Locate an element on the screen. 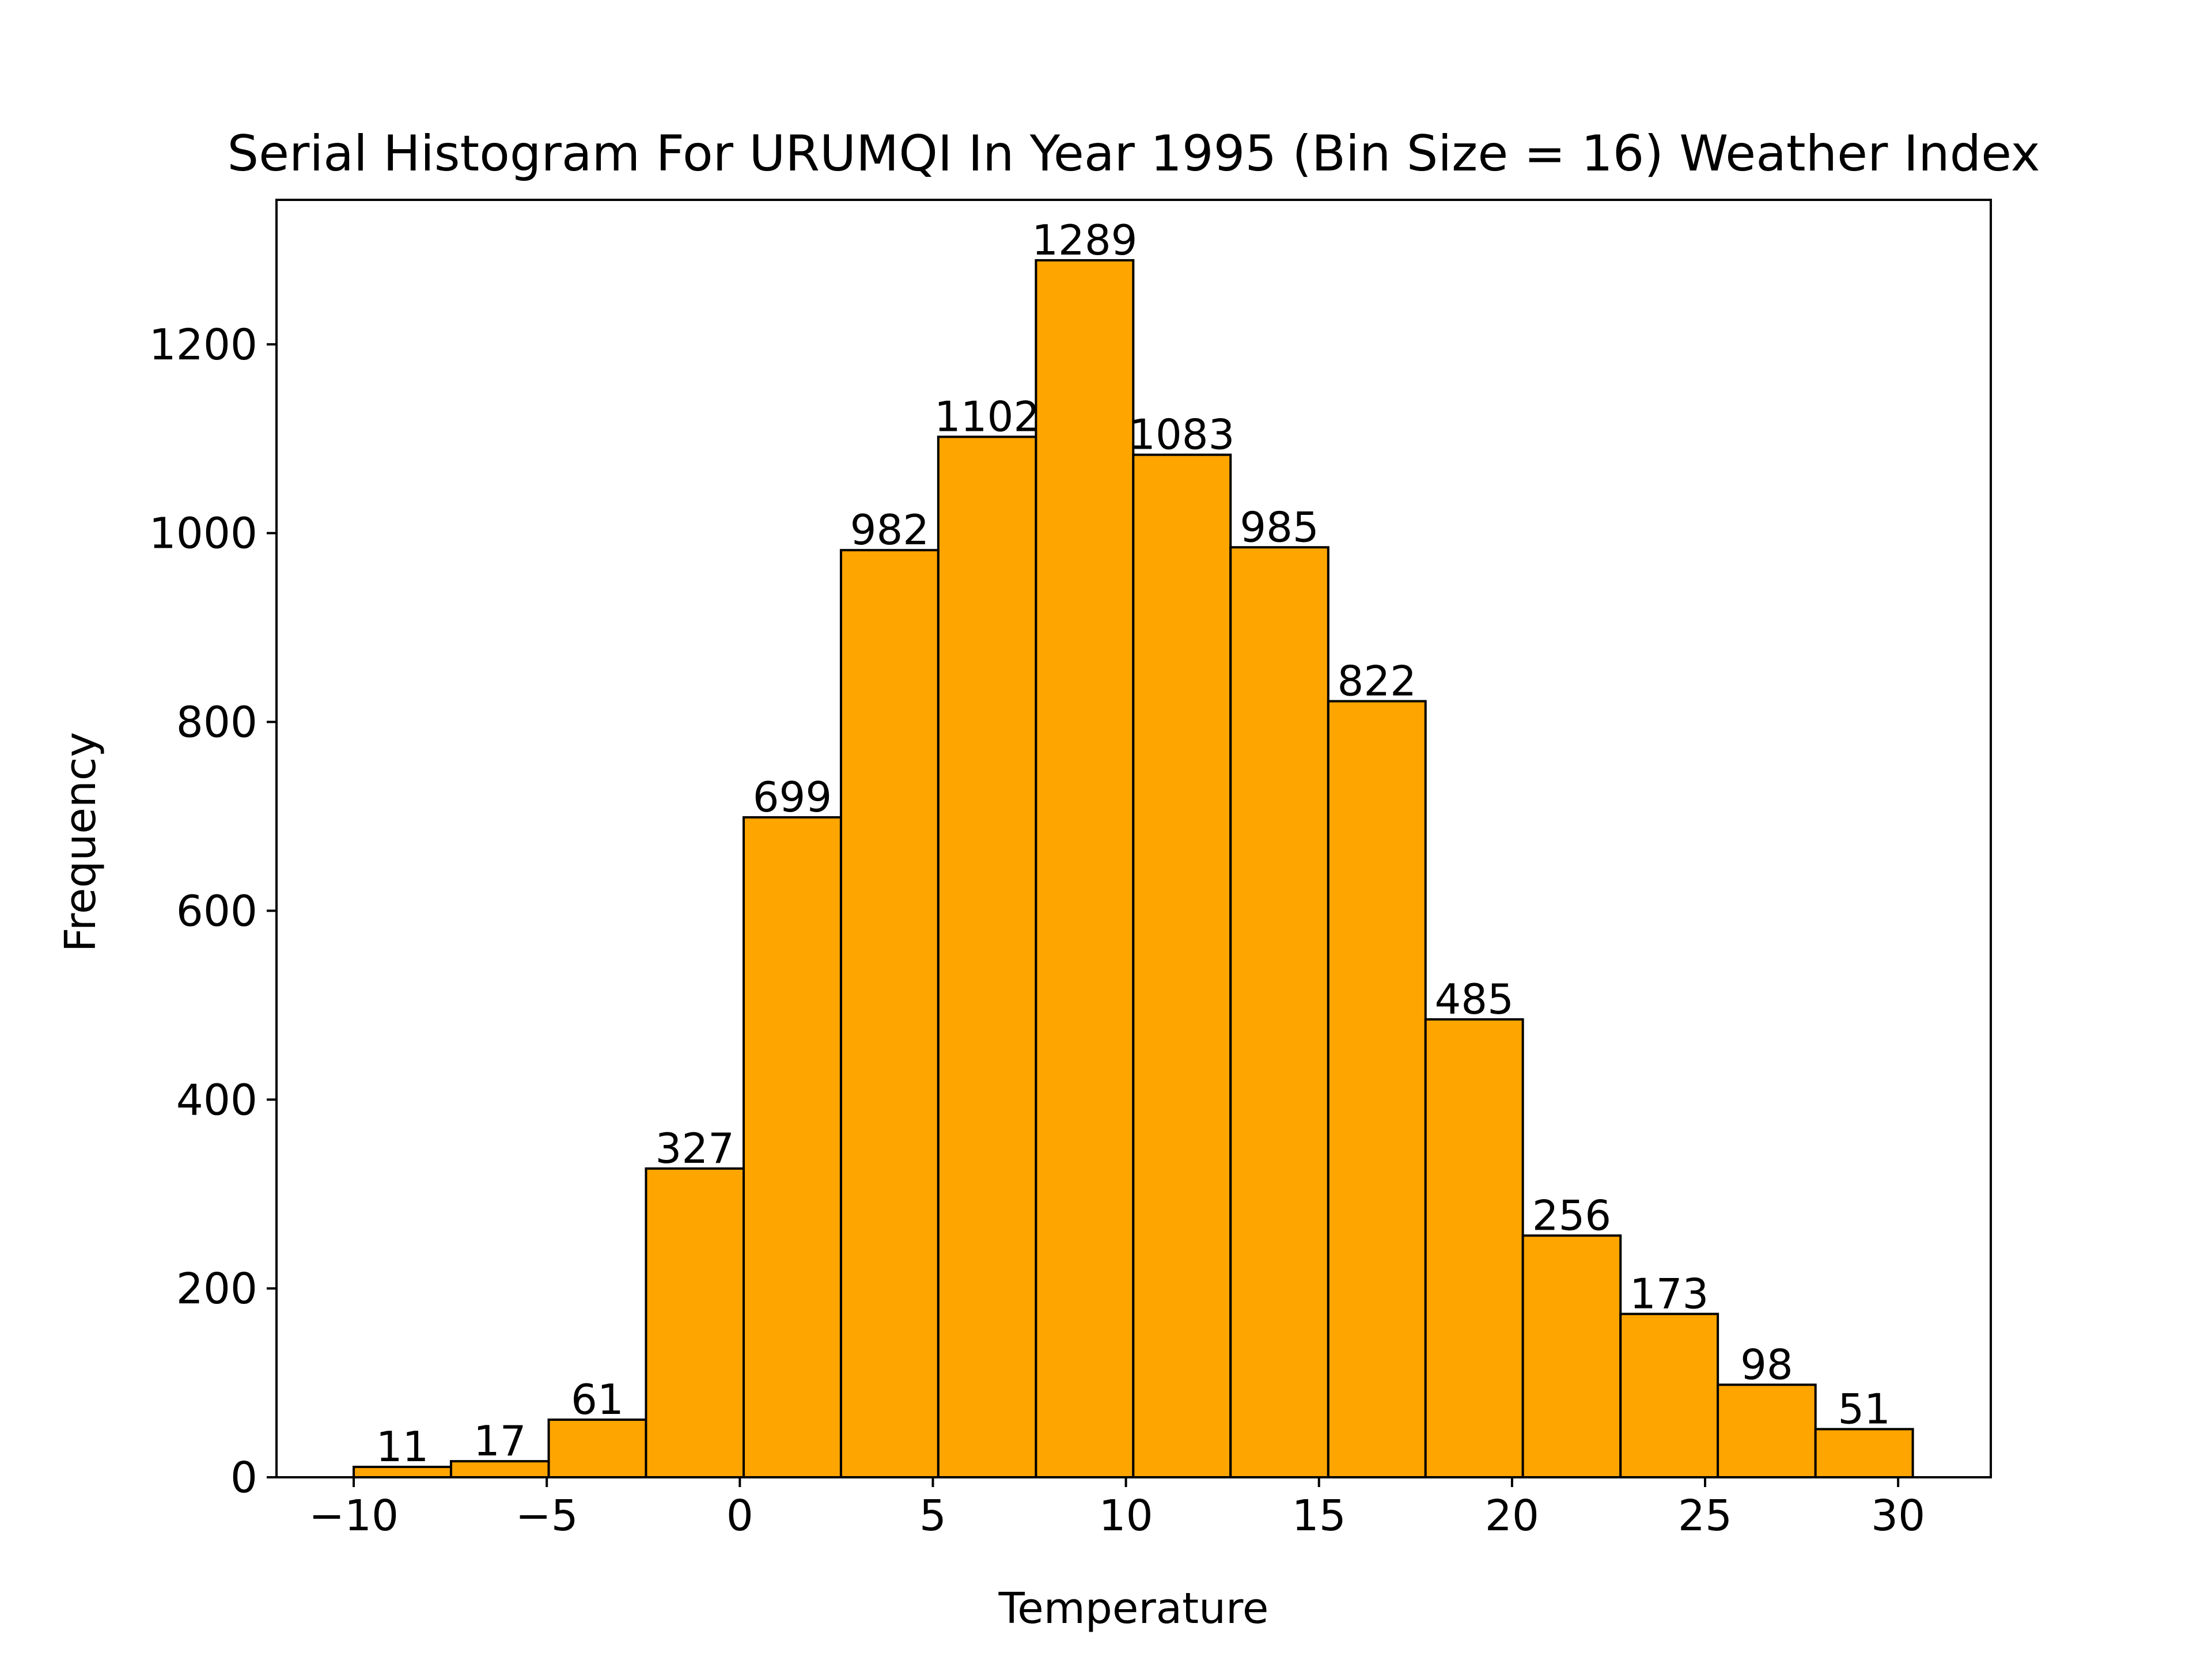 The height and width of the screenshot is (1661, 2212). bar-value-label: 61 is located at coordinates (597, 1399).